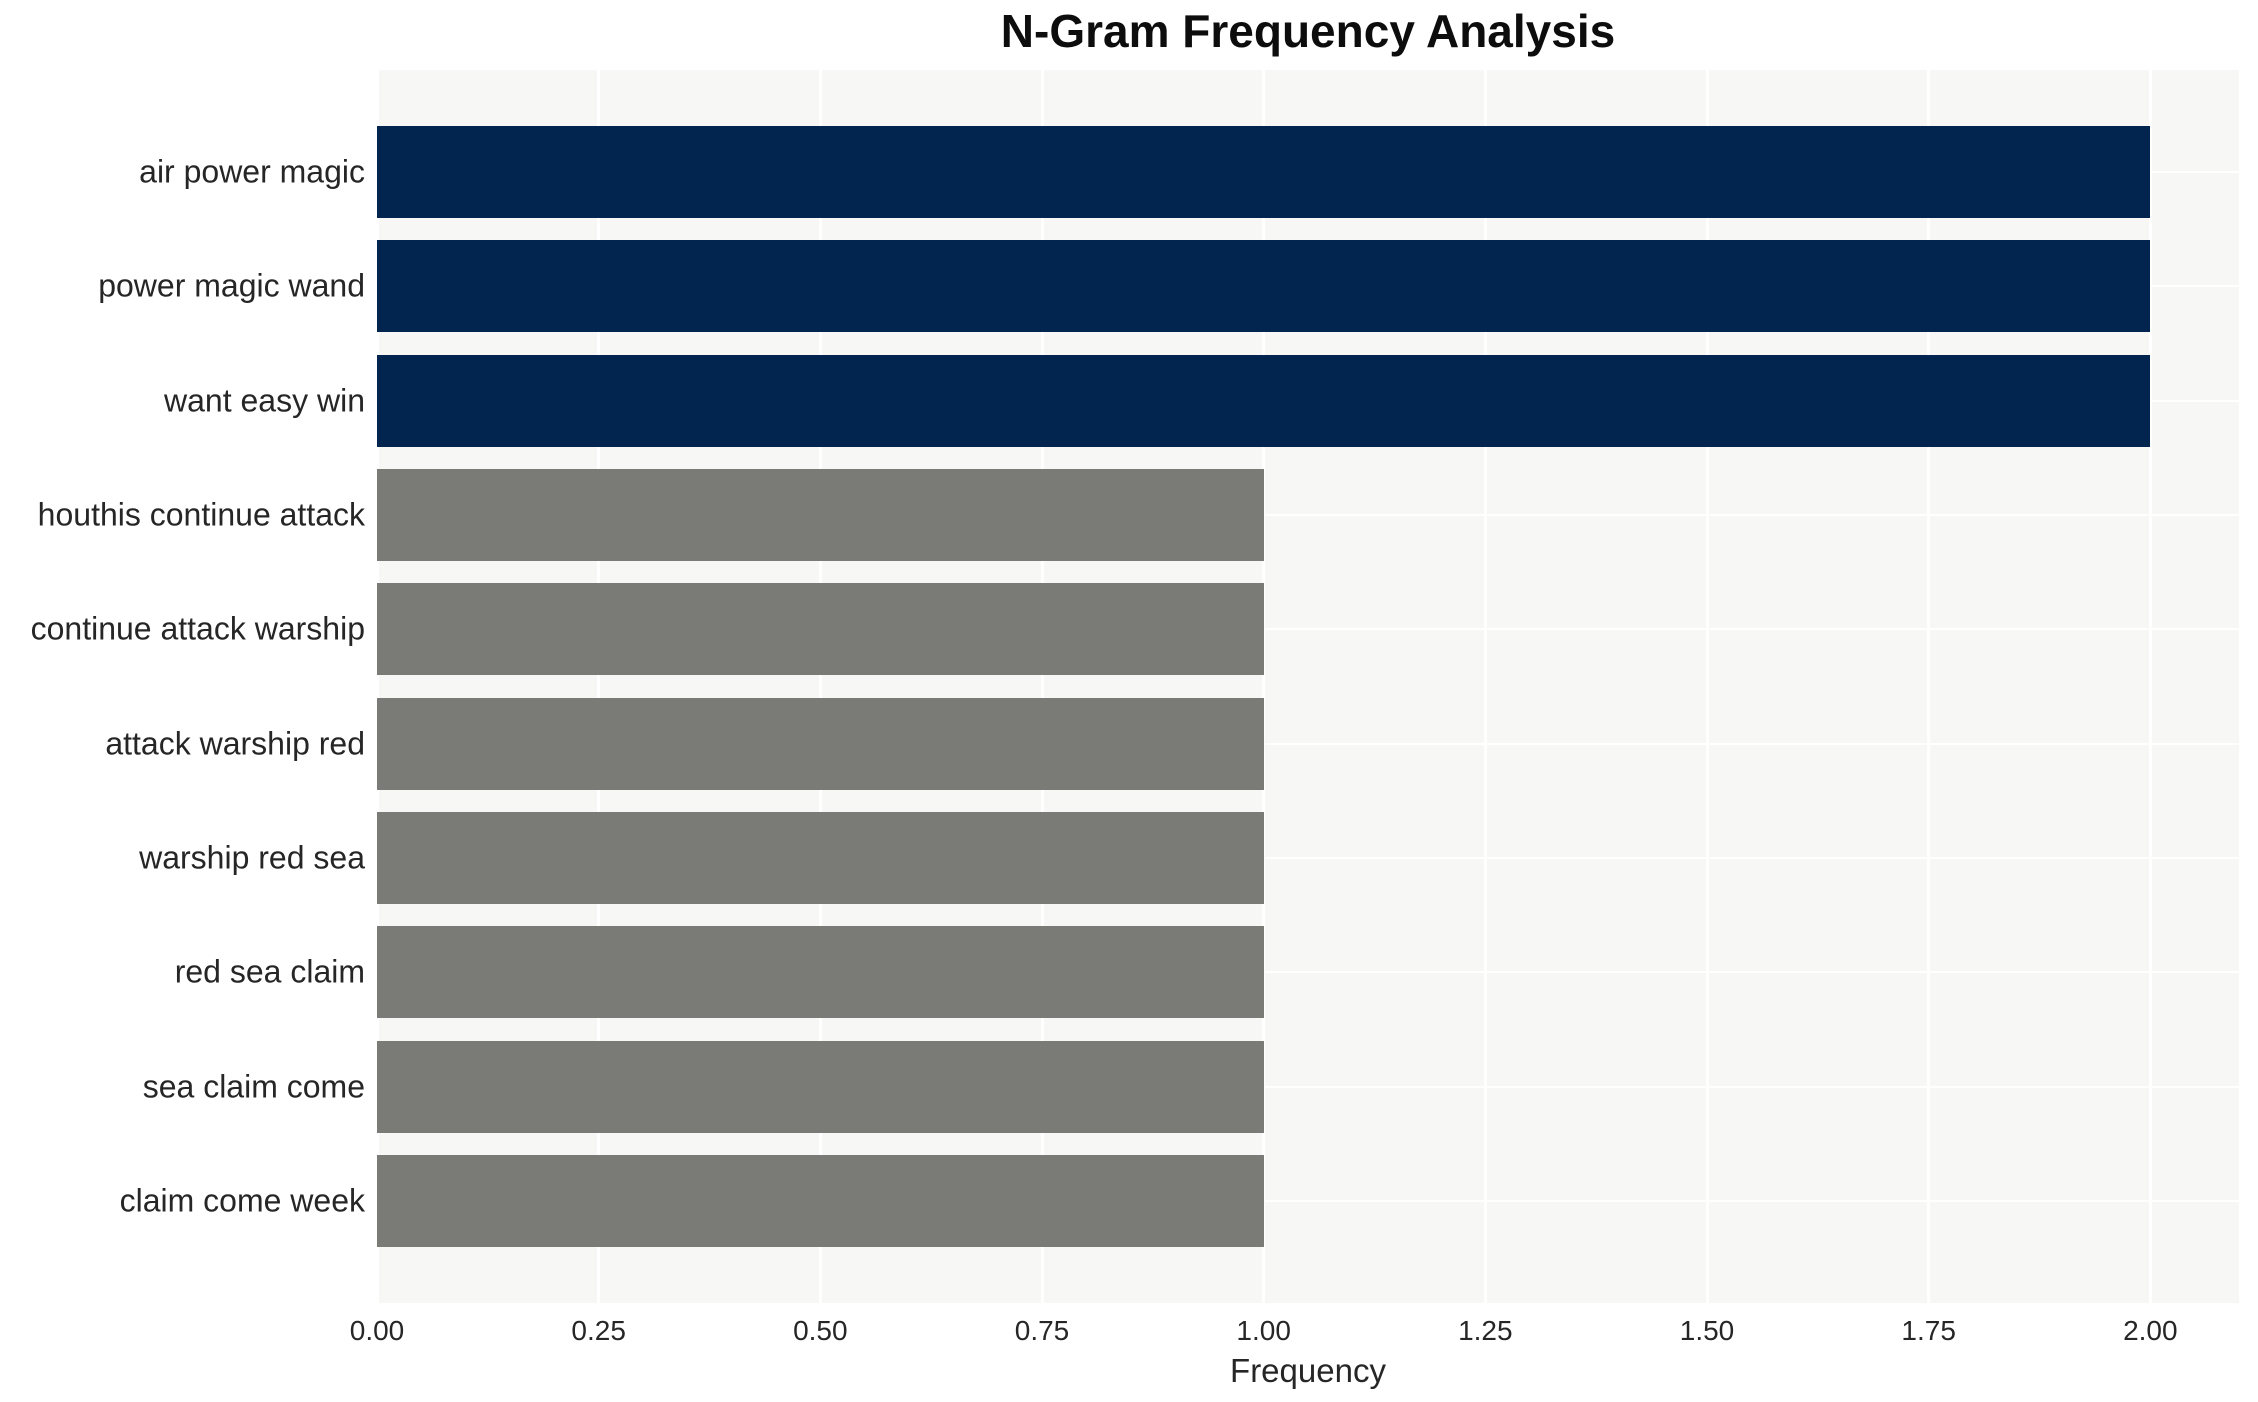 This screenshot has height=1402, width=2258. I want to click on chart-title: N-Gram Frequency Analysis, so click(1308, 31).